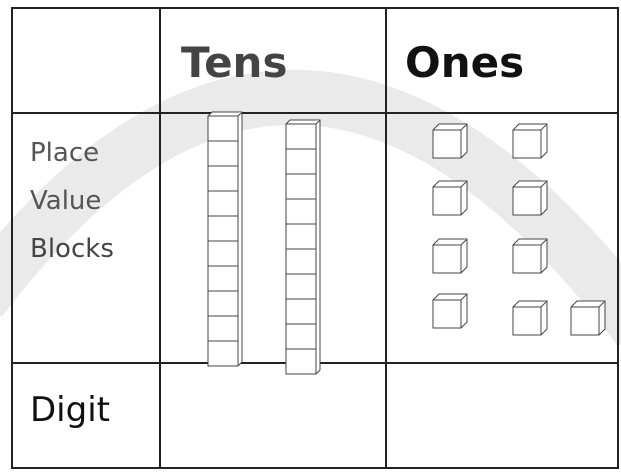 Image resolution: width=621 pixels, height=475 pixels. I want to click on row-label: Blocks, so click(72, 249).